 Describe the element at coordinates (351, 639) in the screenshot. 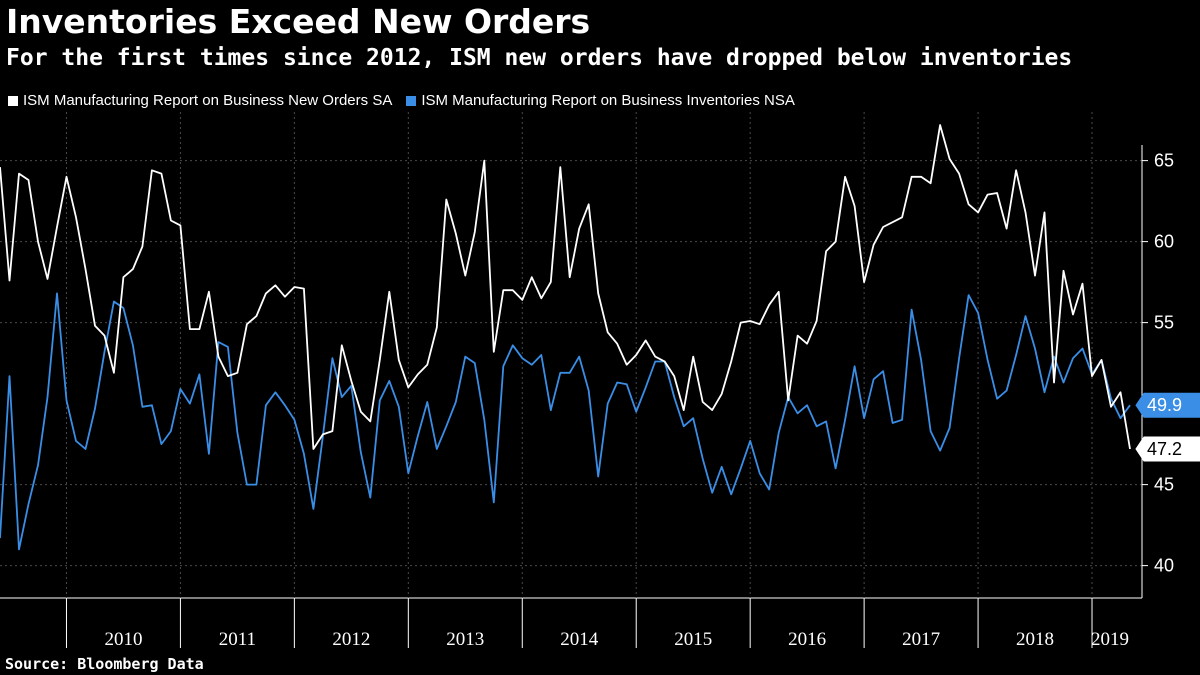

I see `x-tick-label-2012: 2012` at that location.